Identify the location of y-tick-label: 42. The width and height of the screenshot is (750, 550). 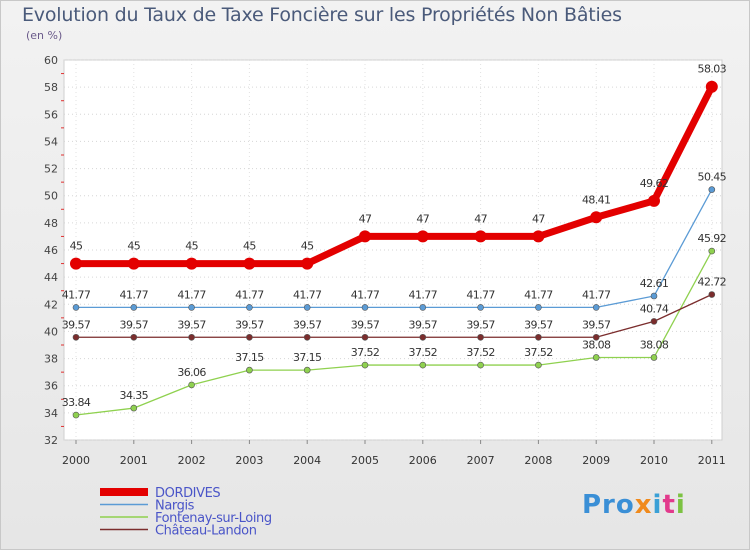
(51, 304).